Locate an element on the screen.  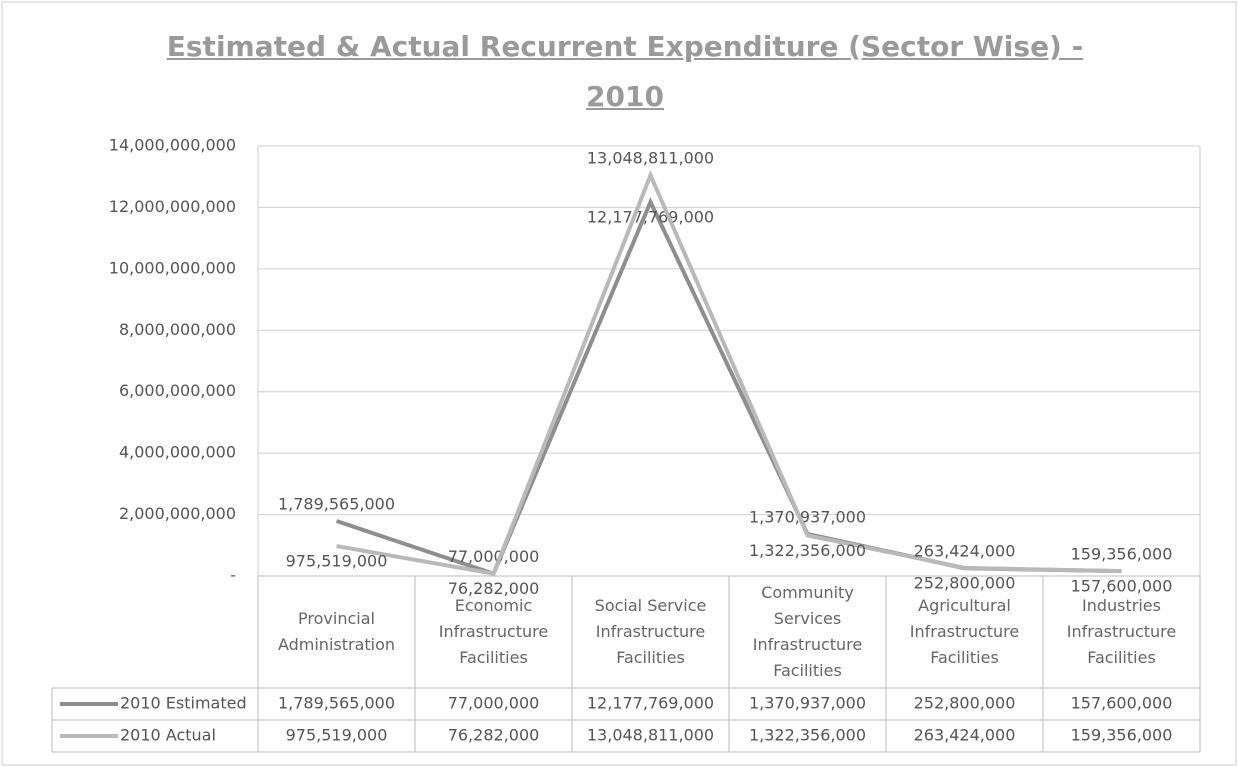
table-cell: 263,424,000 is located at coordinates (965, 735).